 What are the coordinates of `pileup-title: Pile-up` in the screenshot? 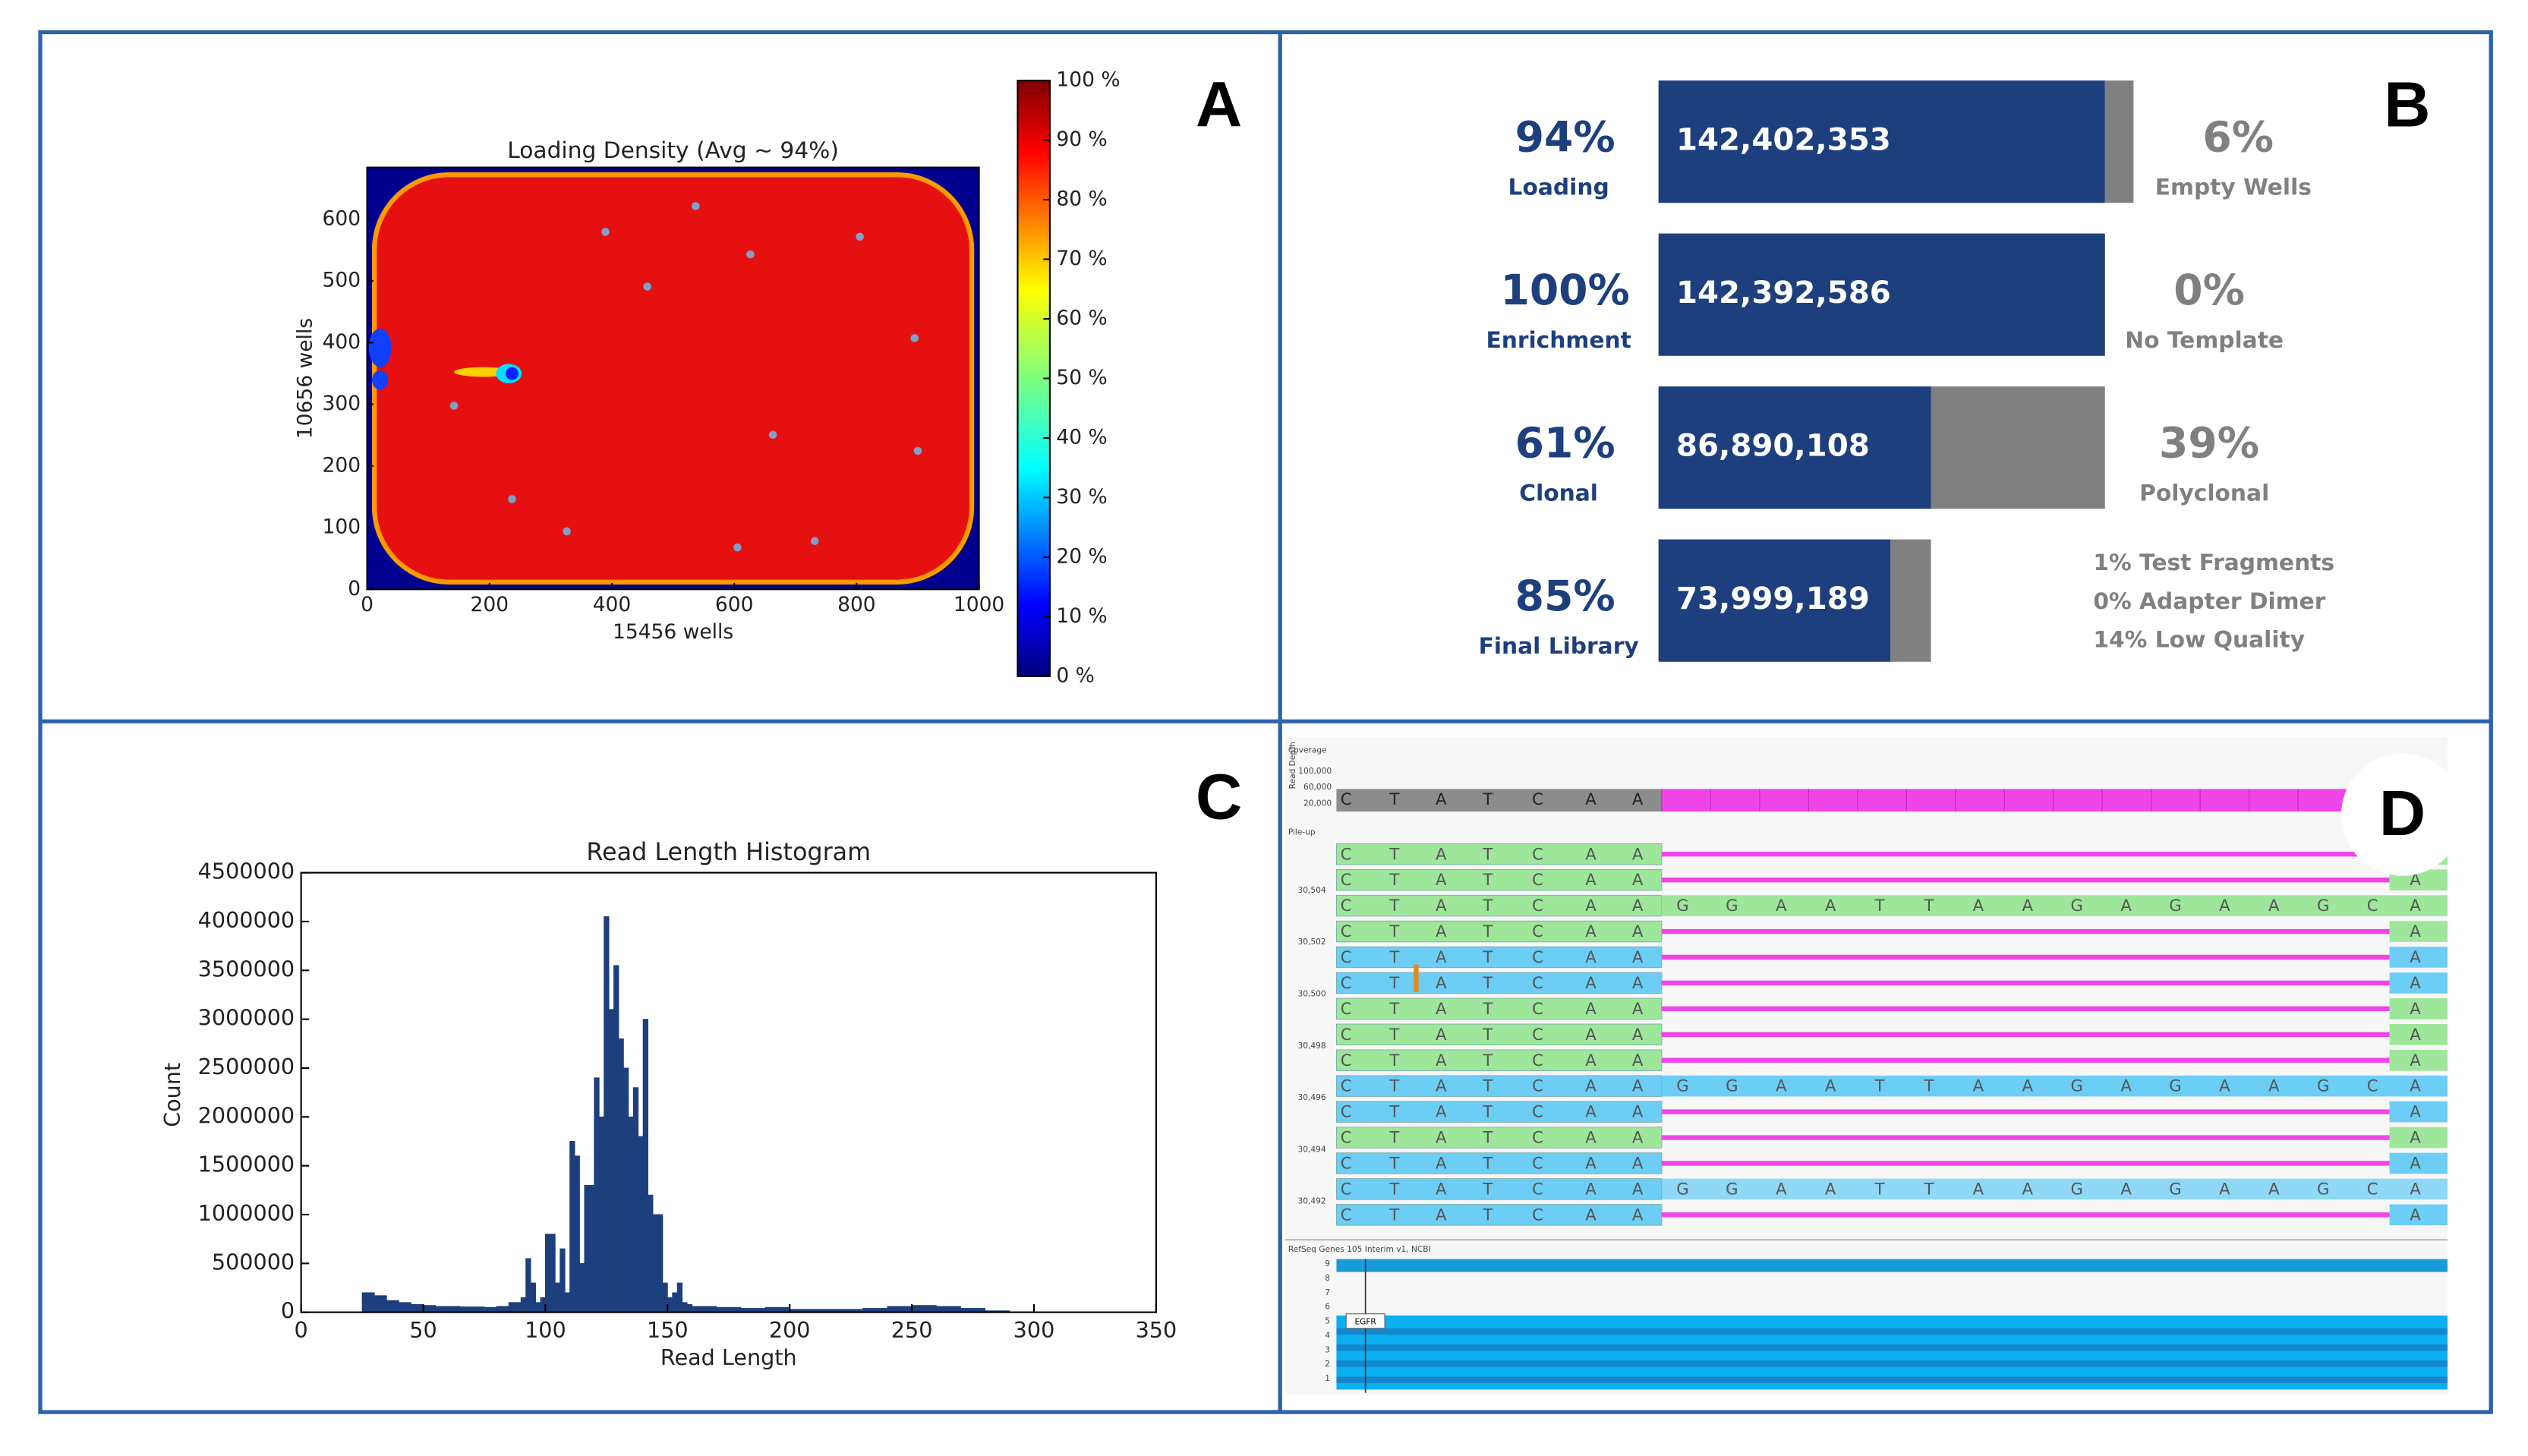 It's located at (1302, 832).